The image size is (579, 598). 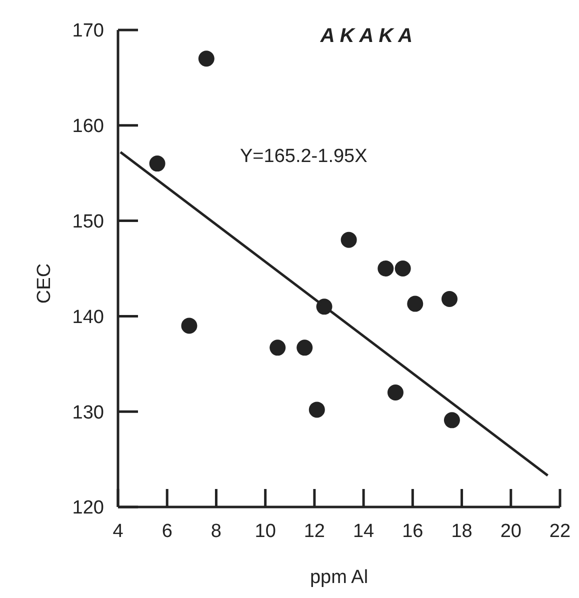 I want to click on x-tick-label: 14, so click(x=363, y=531).